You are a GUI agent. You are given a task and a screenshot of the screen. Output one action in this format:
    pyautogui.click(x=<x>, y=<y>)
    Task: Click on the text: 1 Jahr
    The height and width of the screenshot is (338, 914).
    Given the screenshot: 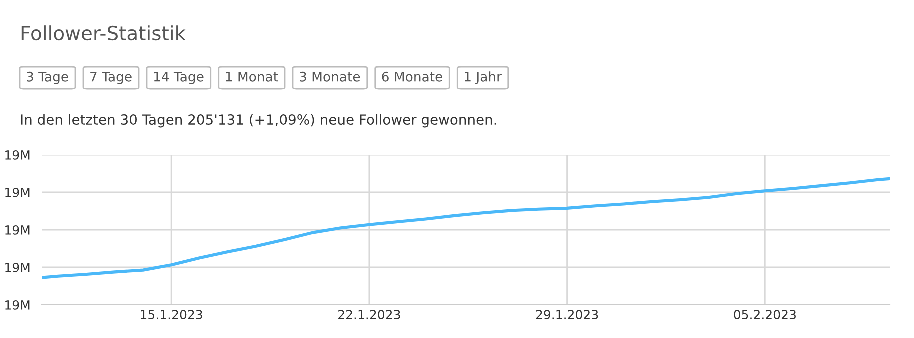 What is the action you would take?
    pyautogui.click(x=483, y=78)
    